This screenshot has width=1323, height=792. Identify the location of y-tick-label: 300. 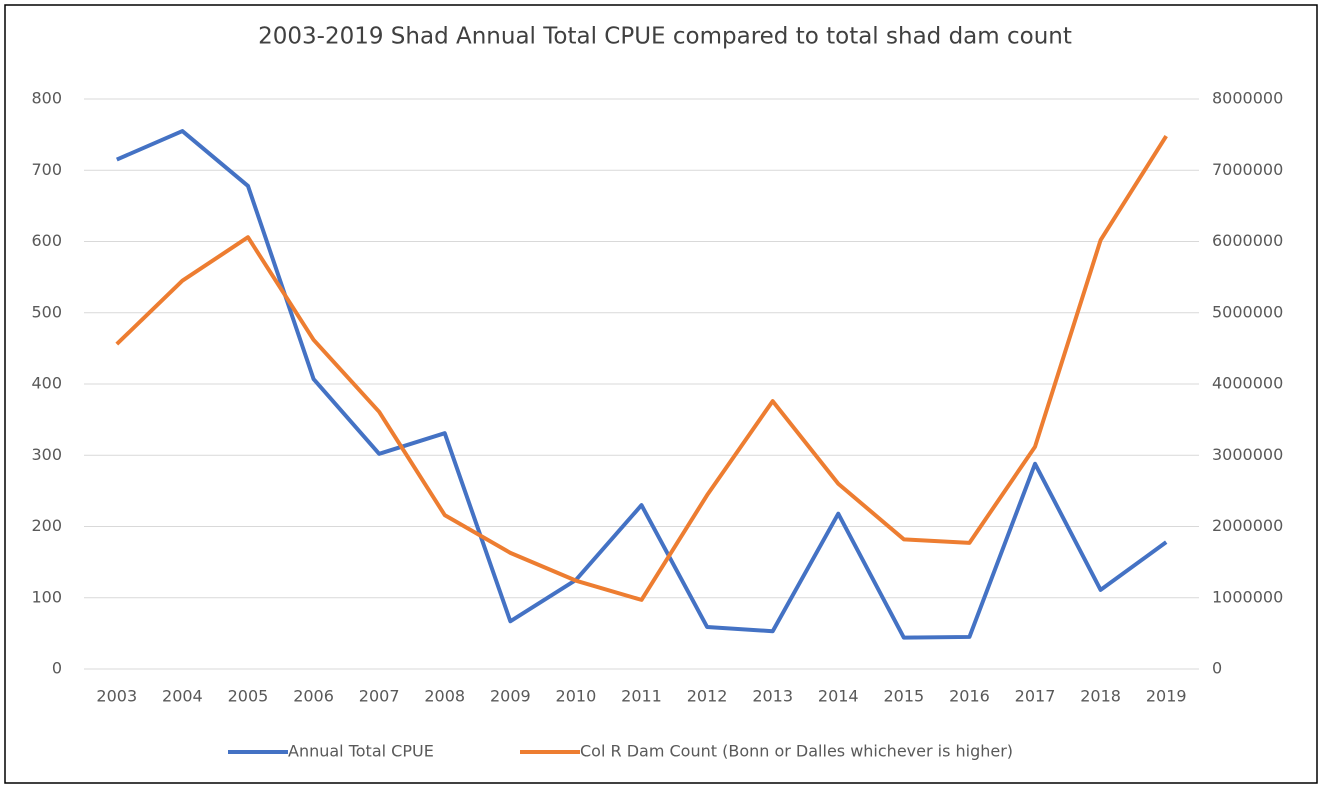
(46, 454).